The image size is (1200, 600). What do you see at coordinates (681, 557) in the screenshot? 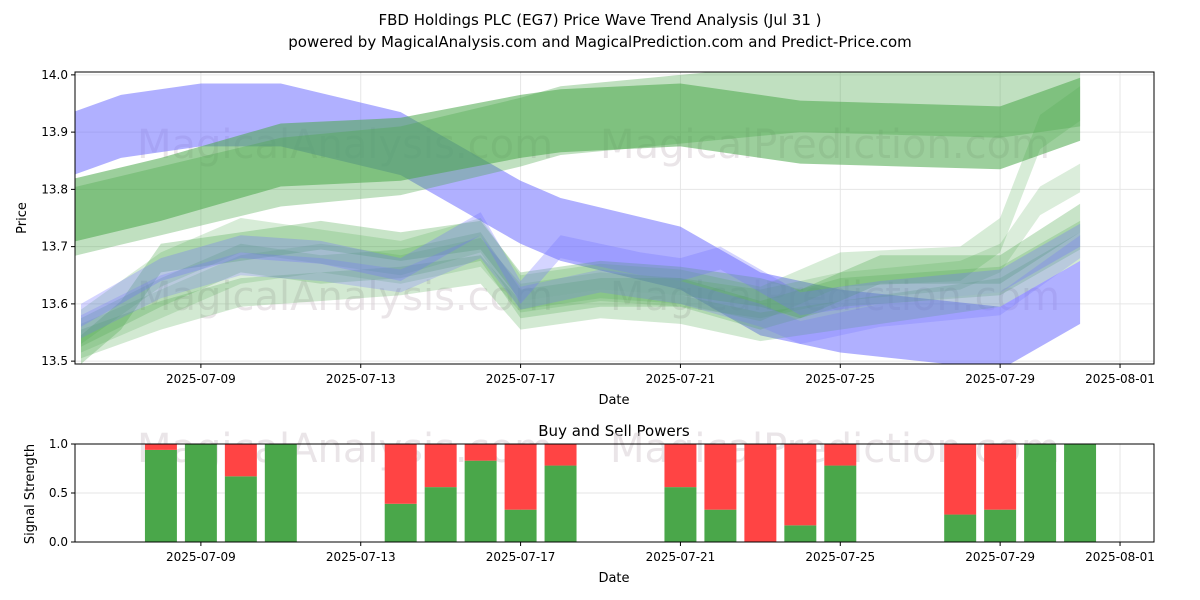
I see `signal-x-tick-label: 2025-07-21` at bounding box center [681, 557].